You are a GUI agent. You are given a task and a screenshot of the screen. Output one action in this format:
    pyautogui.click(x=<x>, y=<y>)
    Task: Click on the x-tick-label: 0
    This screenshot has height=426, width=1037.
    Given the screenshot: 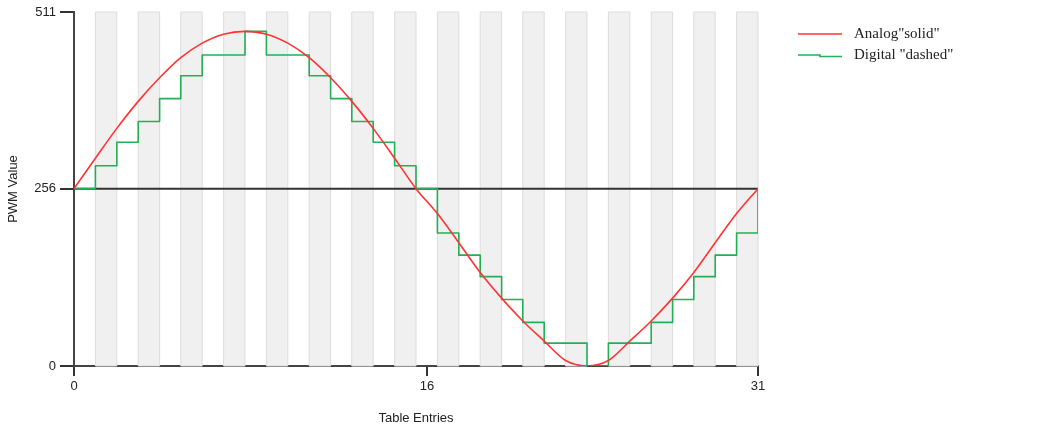 What is the action you would take?
    pyautogui.click(x=74, y=386)
    